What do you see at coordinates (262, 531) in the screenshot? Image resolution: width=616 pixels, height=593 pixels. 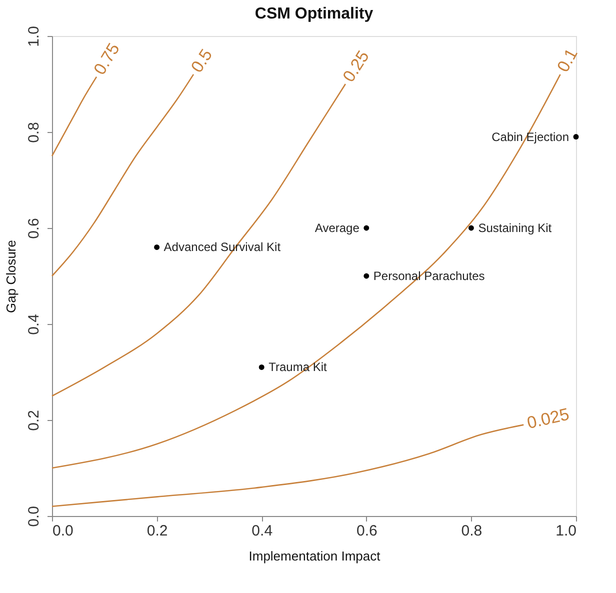 I see `x-tick-label: 0.4` at bounding box center [262, 531].